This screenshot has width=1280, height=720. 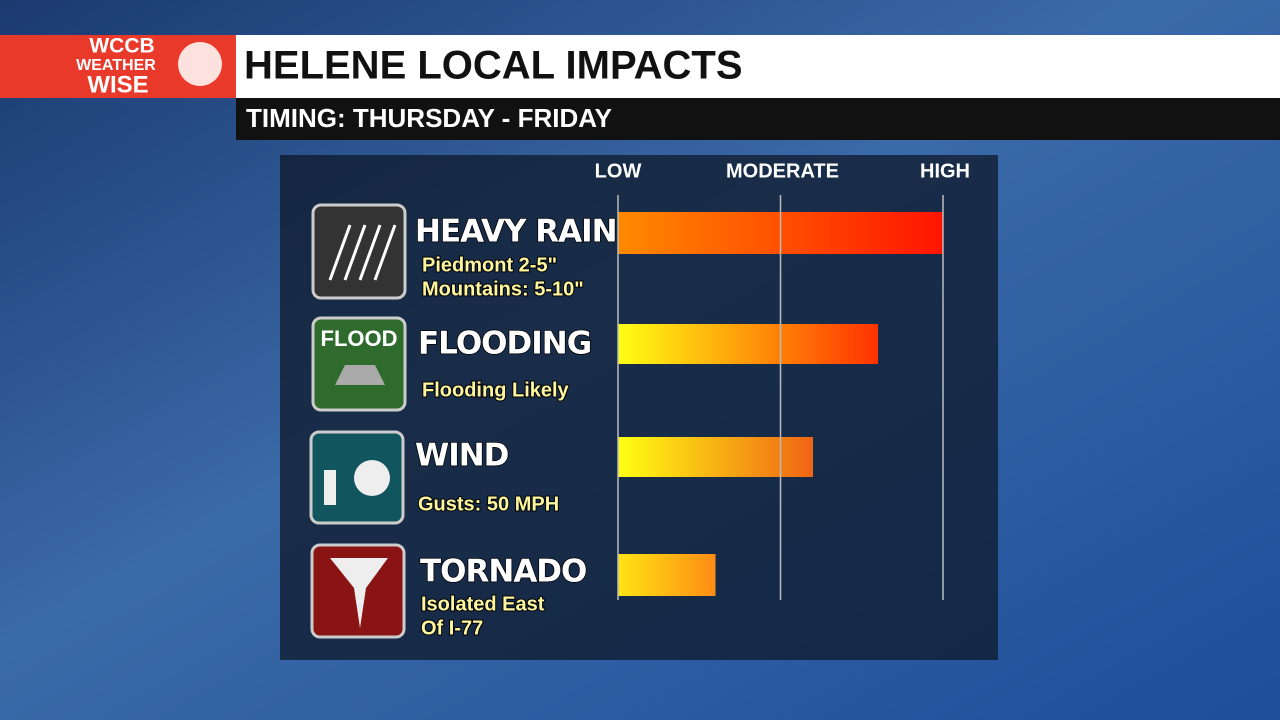 What do you see at coordinates (362, 252) in the screenshot?
I see `rain-drops` at bounding box center [362, 252].